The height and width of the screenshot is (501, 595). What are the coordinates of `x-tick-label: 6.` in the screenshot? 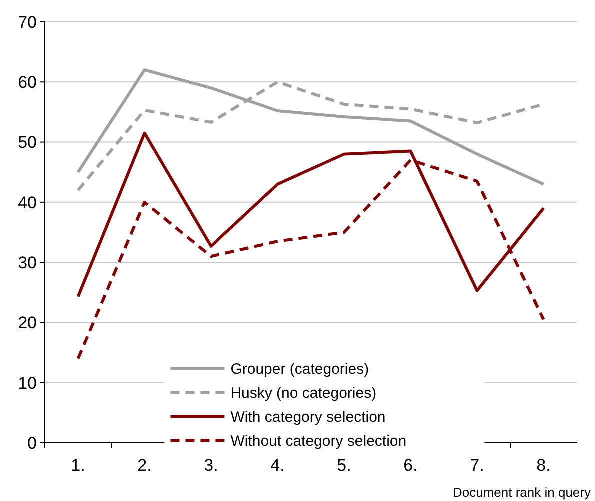 It's located at (411, 465).